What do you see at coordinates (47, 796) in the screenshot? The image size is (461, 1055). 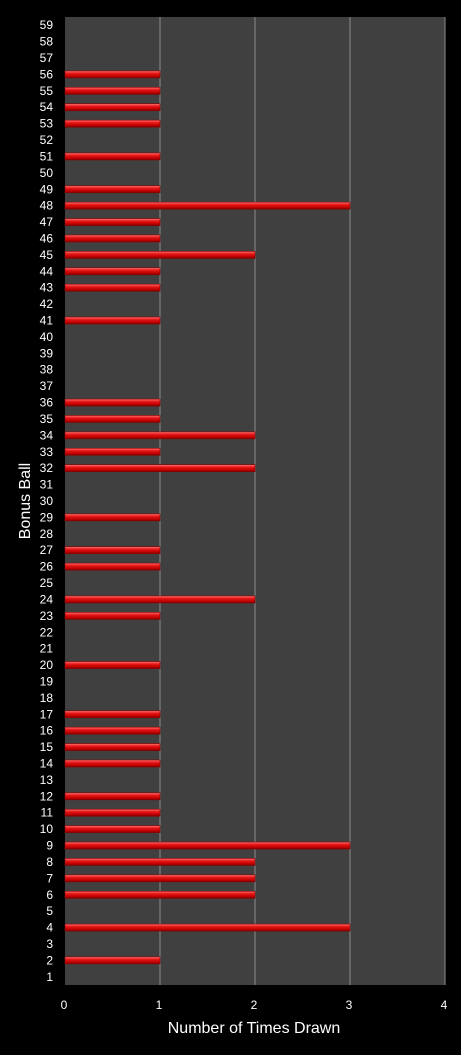 I see `y-tick-label: 12` at bounding box center [47, 796].